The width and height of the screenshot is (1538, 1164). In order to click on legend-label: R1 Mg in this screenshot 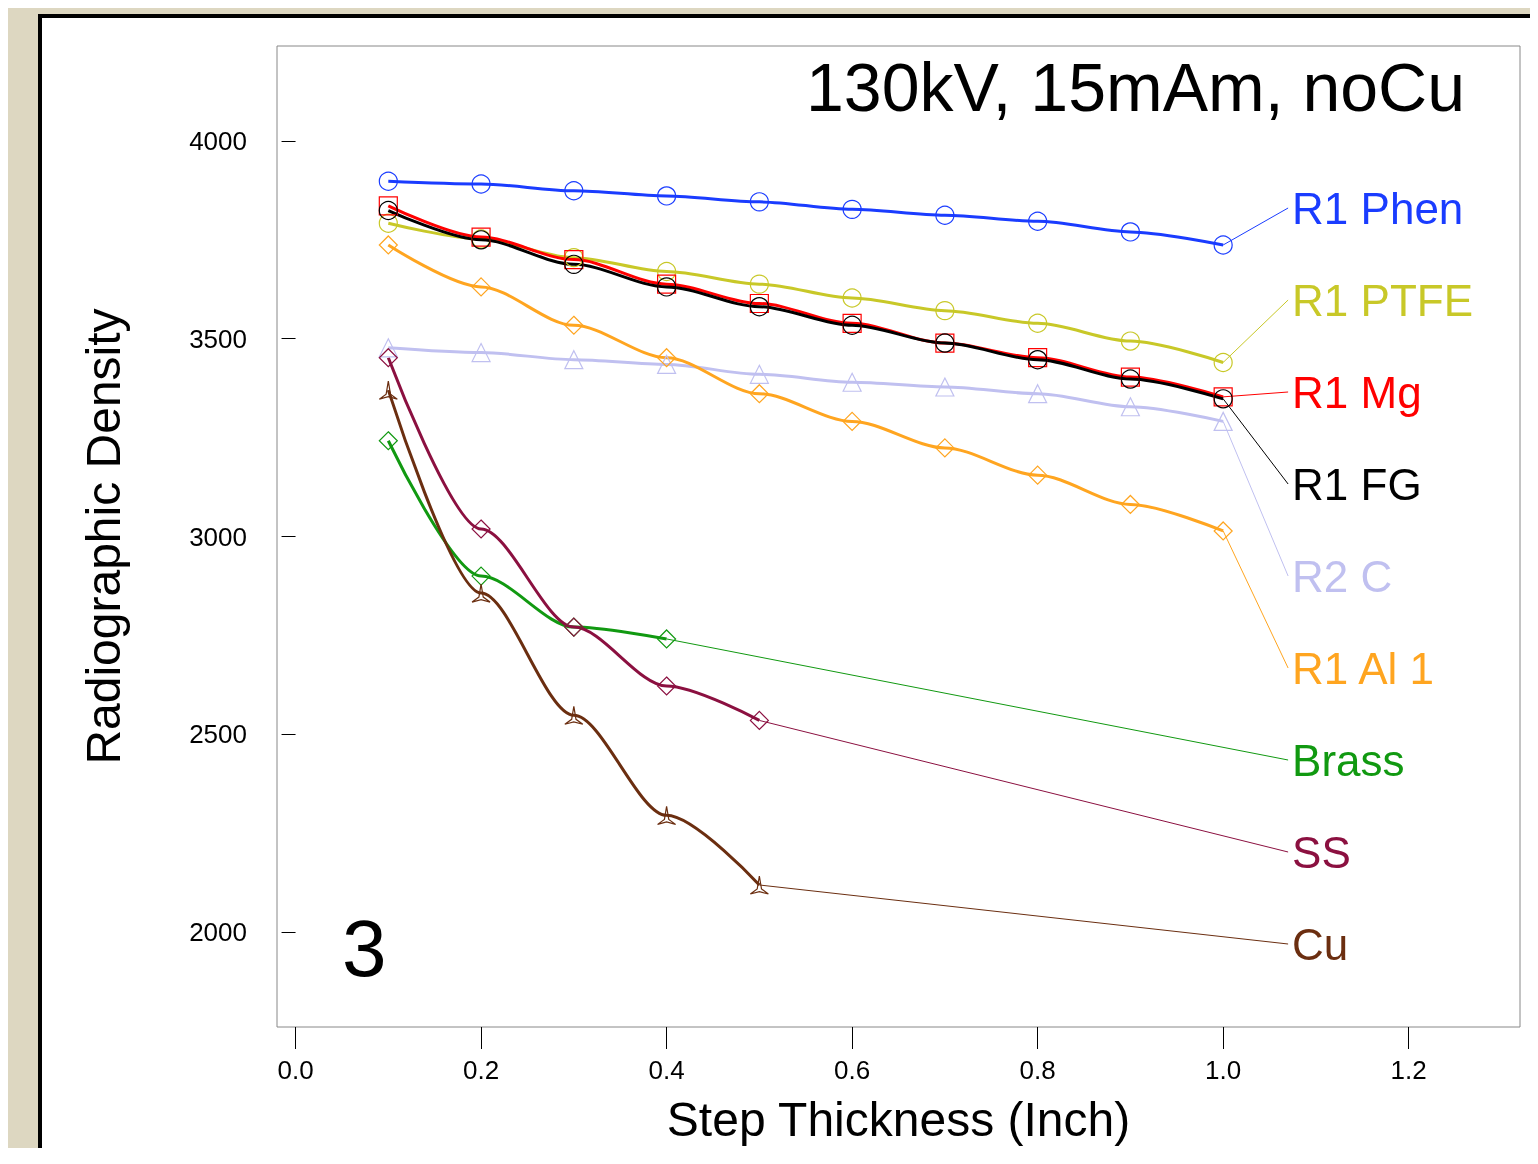, I will do `click(1357, 392)`.